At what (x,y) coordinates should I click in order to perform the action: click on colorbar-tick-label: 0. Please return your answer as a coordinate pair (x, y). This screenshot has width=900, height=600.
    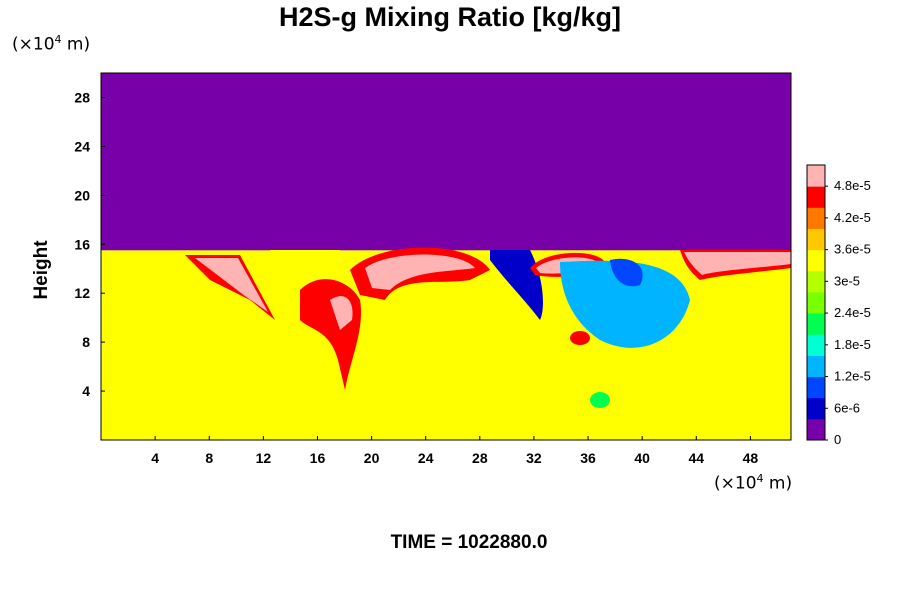
    Looking at the image, I should click on (837, 439).